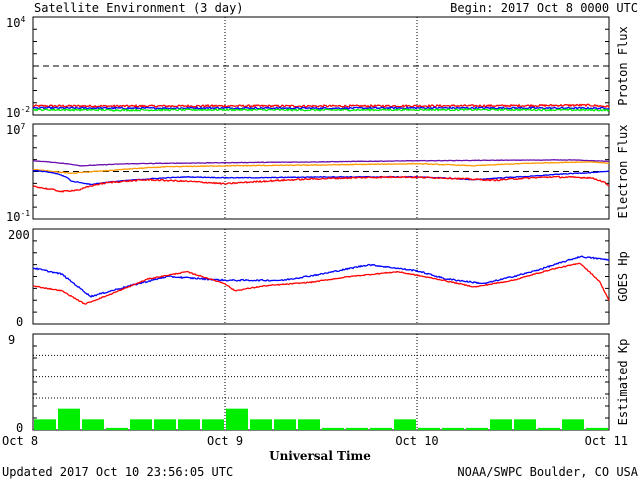 Image resolution: width=640 pixels, height=480 pixels. Describe the element at coordinates (22, 126) in the screenshot. I see `y-tick-exponent: 7` at that location.